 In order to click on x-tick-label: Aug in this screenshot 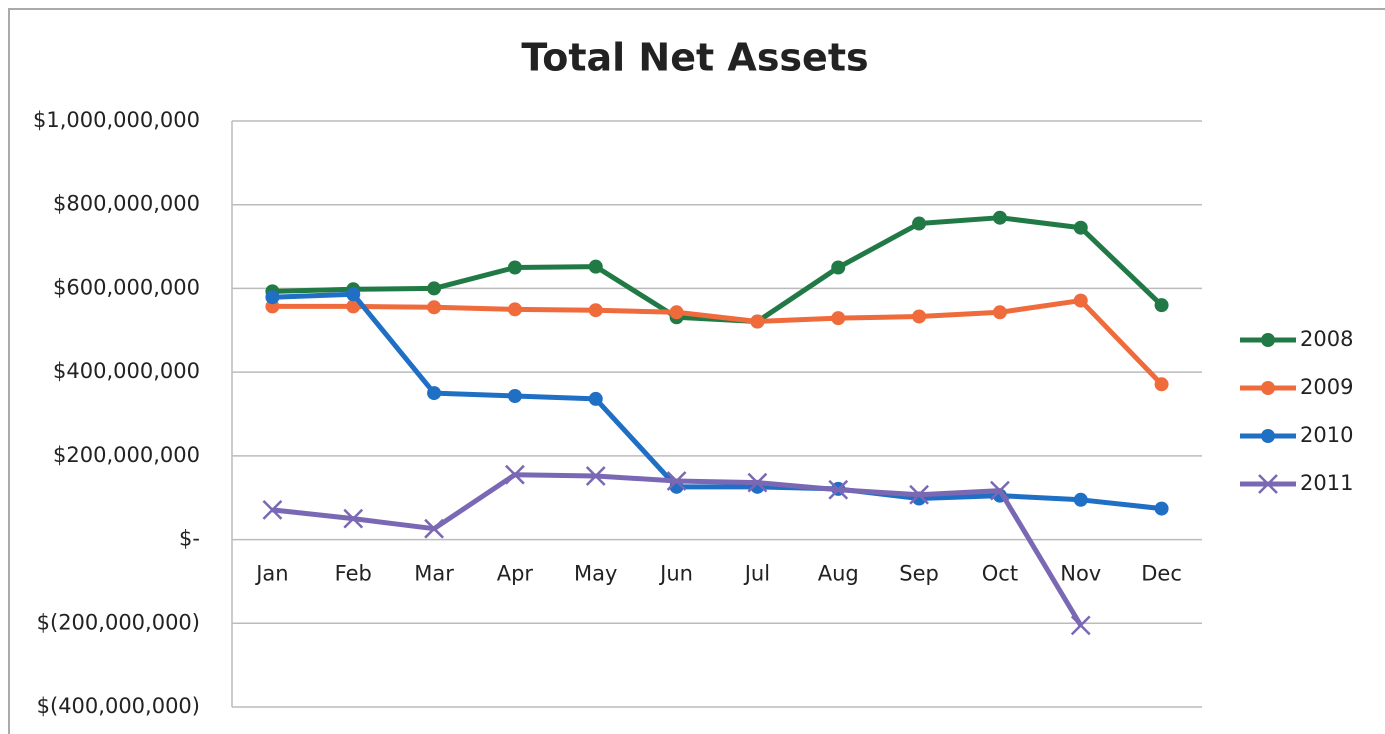, I will do `click(838, 574)`.